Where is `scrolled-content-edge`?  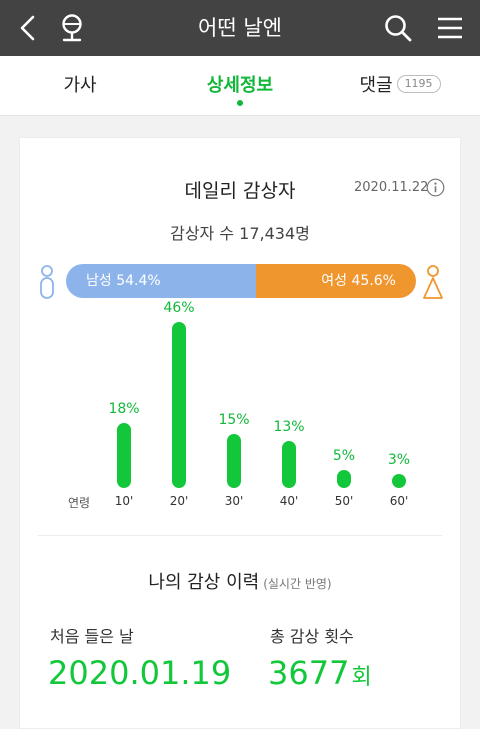
scrolled-content-edge is located at coordinates (94, 110).